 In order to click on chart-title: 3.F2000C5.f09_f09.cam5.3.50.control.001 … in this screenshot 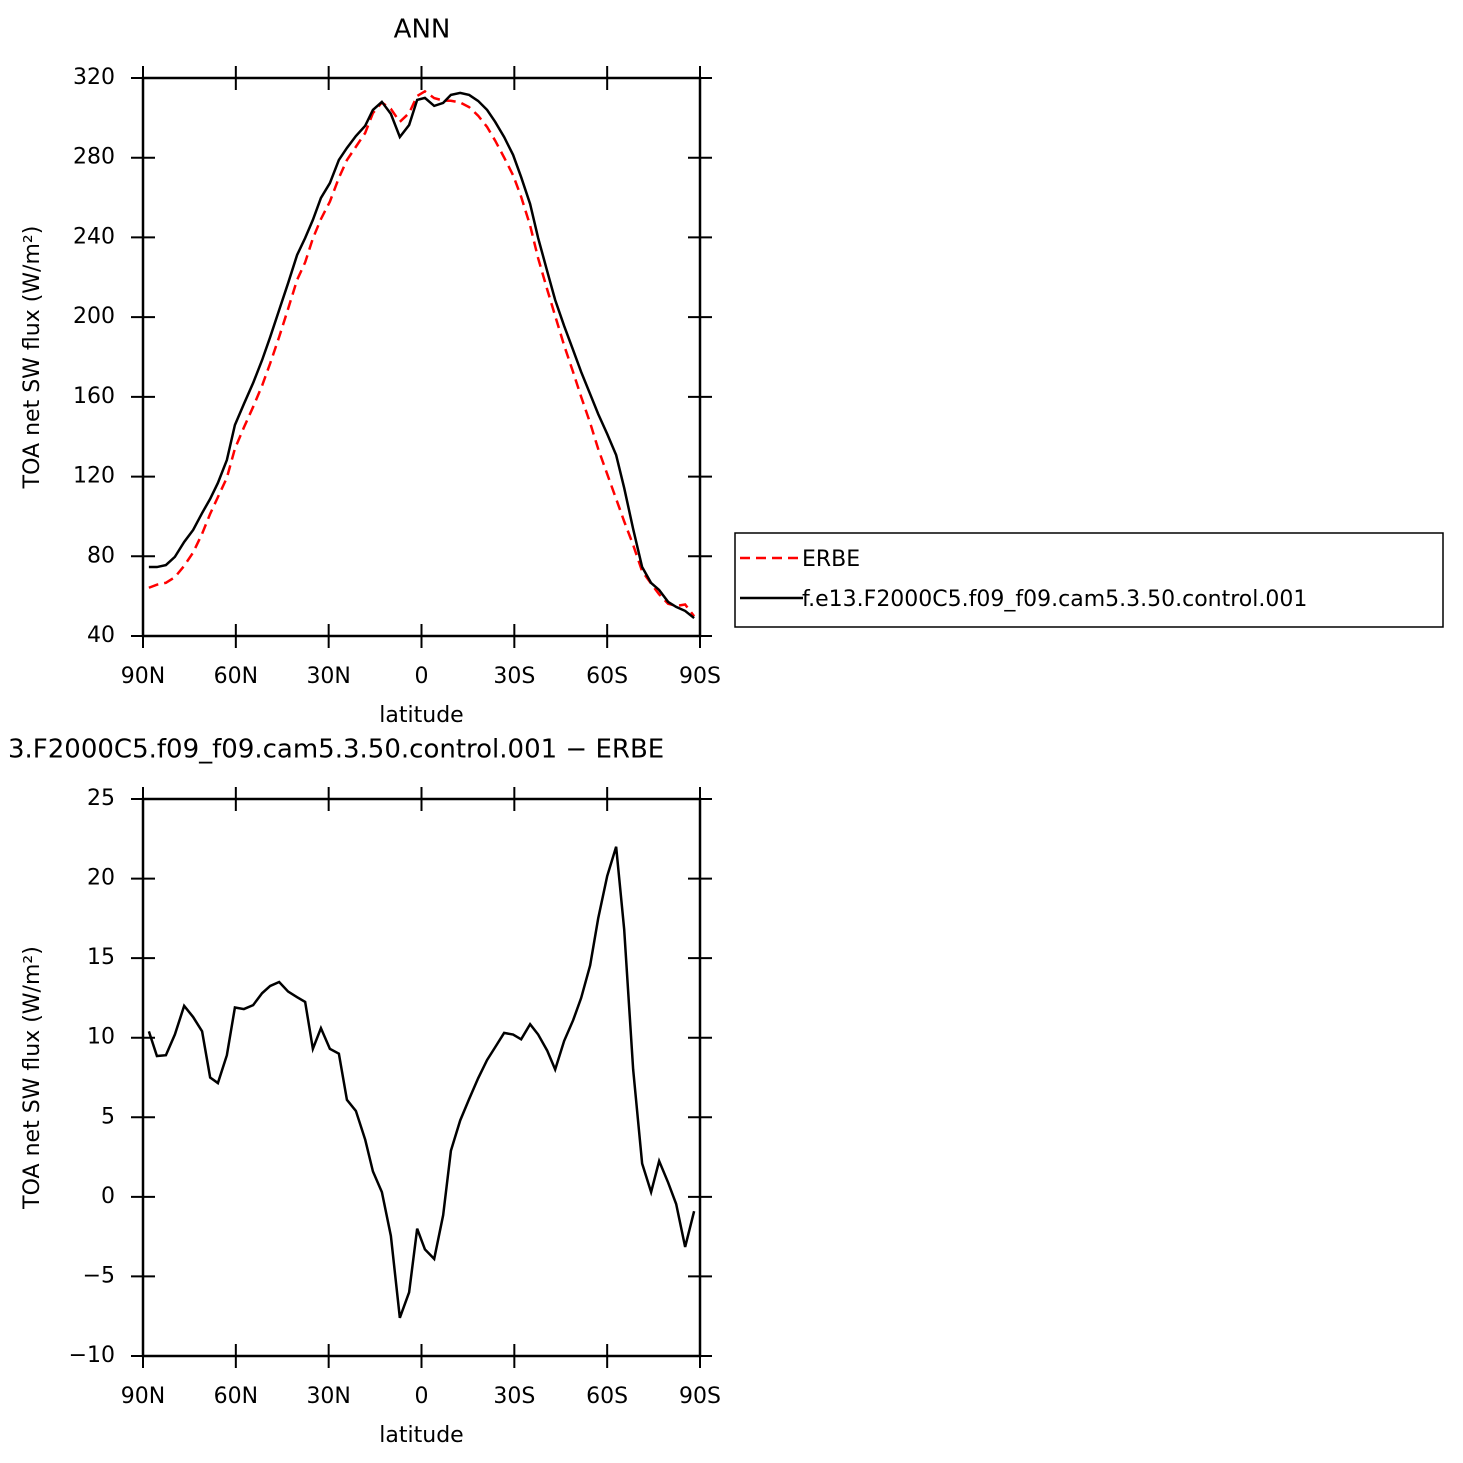, I will do `click(336, 750)`.